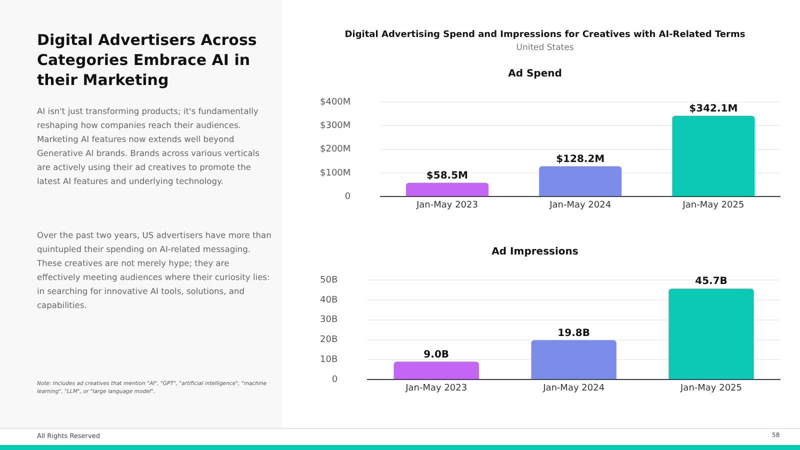  Describe the element at coordinates (329, 320) in the screenshot. I see `y-tick-label: 30B` at that location.